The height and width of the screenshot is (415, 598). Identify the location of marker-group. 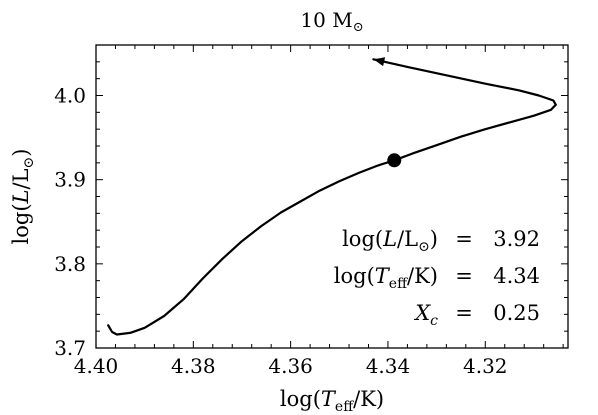
(394, 160).